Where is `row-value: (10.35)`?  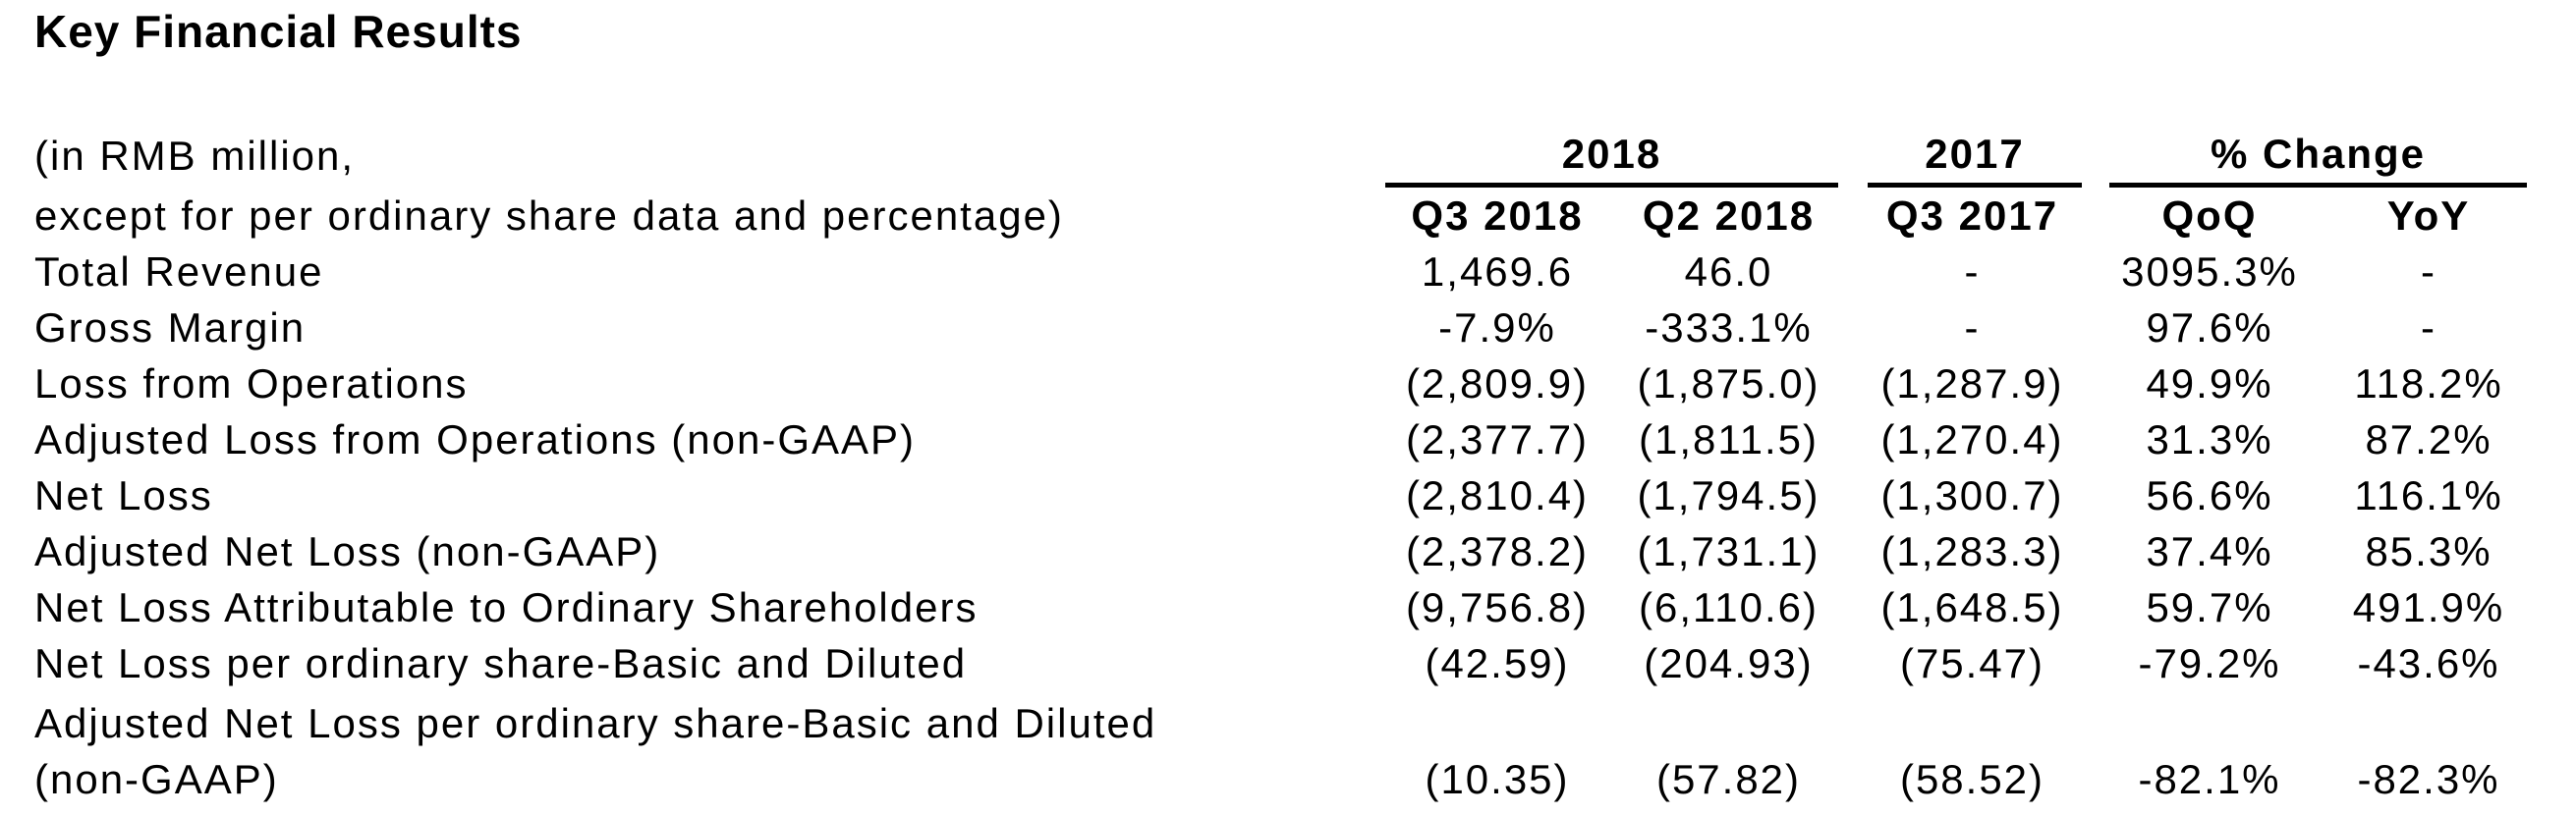 row-value: (10.35) is located at coordinates (1497, 779).